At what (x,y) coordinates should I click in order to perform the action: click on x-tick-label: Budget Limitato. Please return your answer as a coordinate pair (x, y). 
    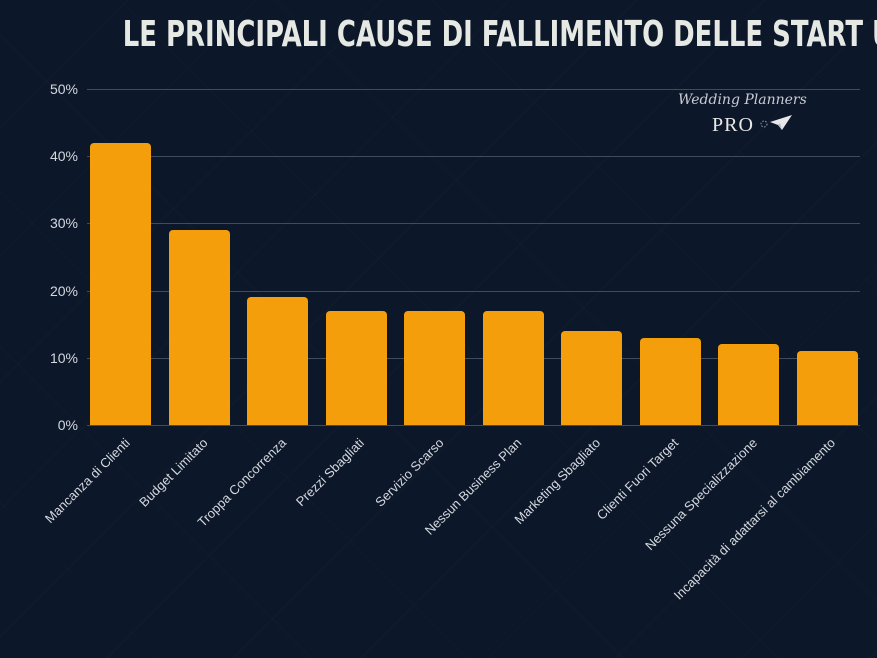
    Looking at the image, I should click on (173, 472).